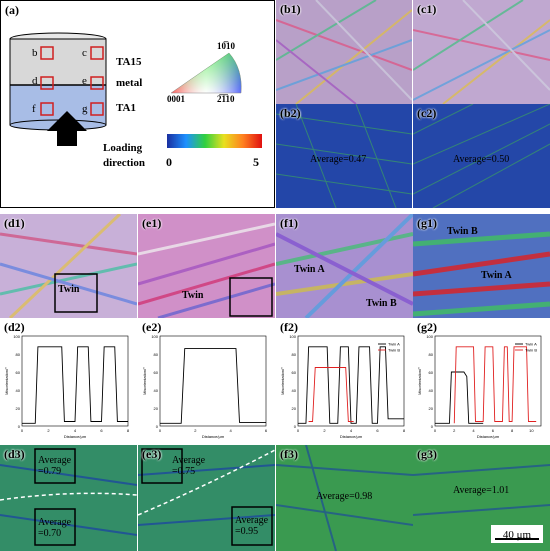 This screenshot has height=551, width=550. Describe the element at coordinates (14, 223) in the screenshot. I see `panel-d1-label: (d1)` at that location.